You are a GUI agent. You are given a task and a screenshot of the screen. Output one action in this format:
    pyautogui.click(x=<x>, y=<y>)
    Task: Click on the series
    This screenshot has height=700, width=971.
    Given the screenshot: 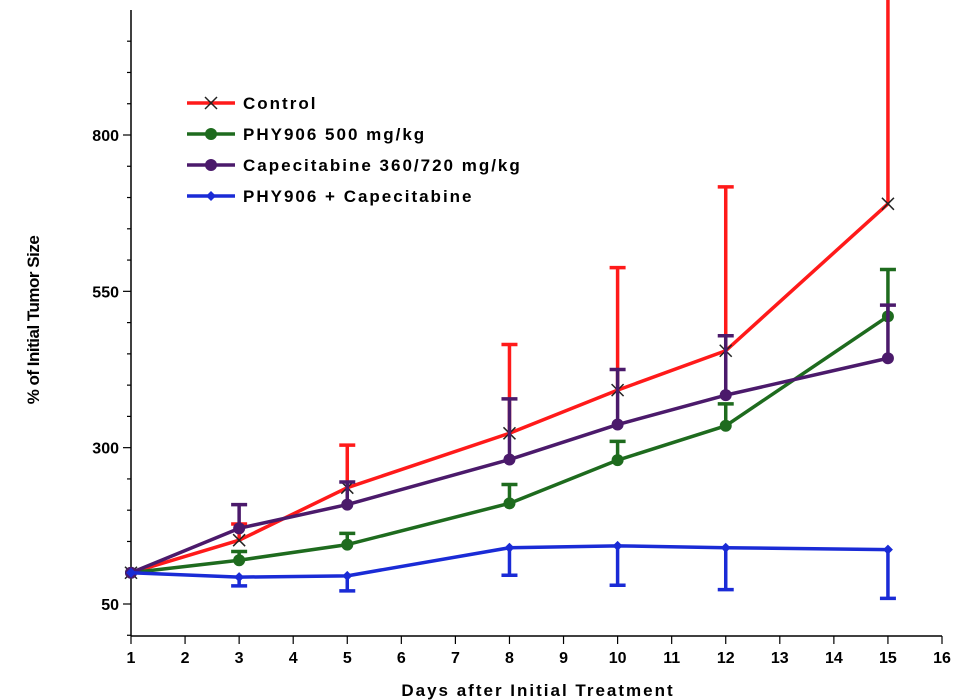 What is the action you would take?
    pyautogui.click(x=511, y=570)
    